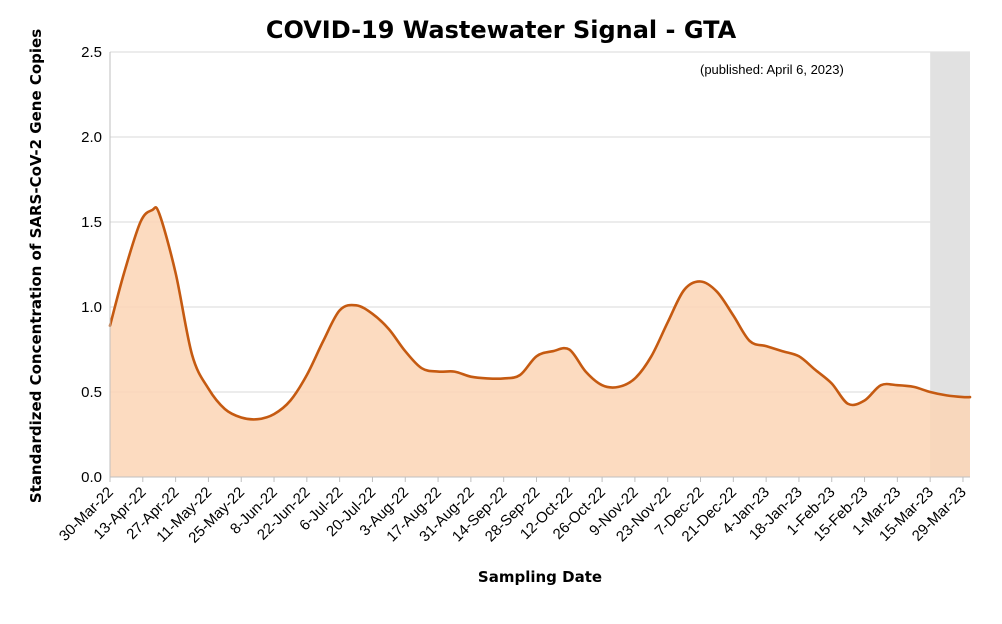 This screenshot has height=624, width=1002. What do you see at coordinates (91, 392) in the screenshot?
I see `y-tick-label: 0.5` at bounding box center [91, 392].